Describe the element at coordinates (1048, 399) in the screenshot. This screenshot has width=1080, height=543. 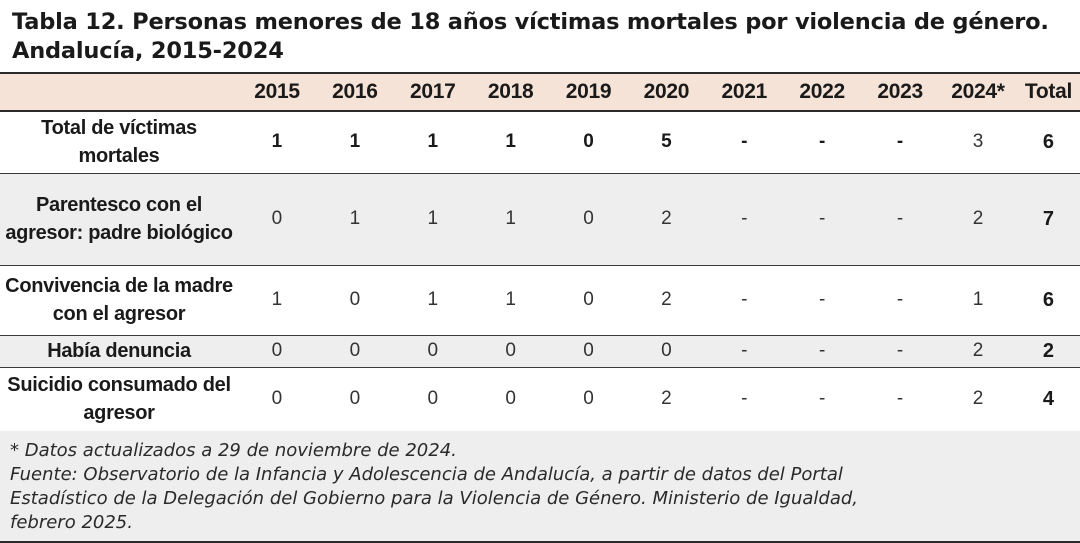
I see `table-cell-total: 4` at that location.